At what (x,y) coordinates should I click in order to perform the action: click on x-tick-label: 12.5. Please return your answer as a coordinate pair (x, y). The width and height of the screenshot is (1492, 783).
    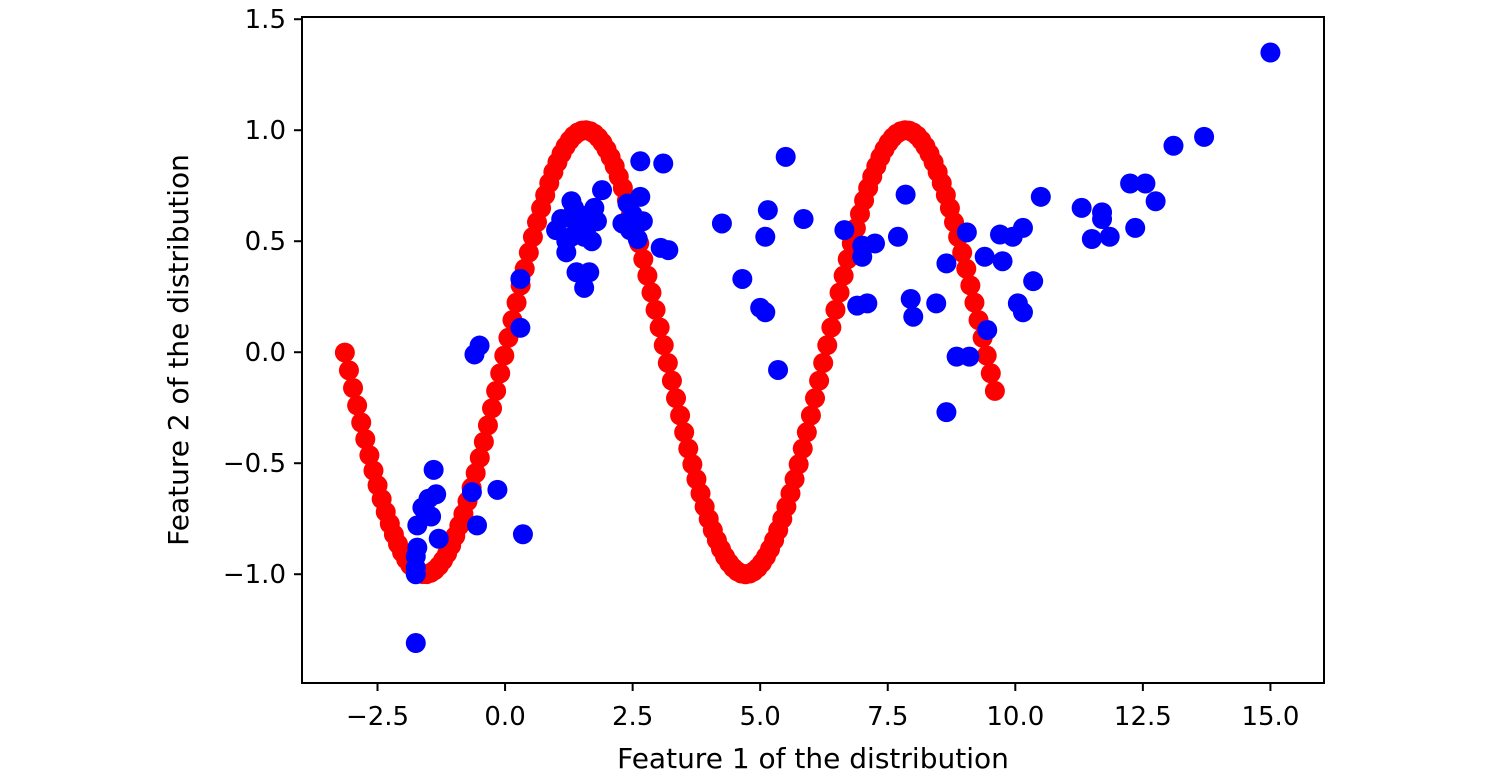
    Looking at the image, I should click on (1143, 717).